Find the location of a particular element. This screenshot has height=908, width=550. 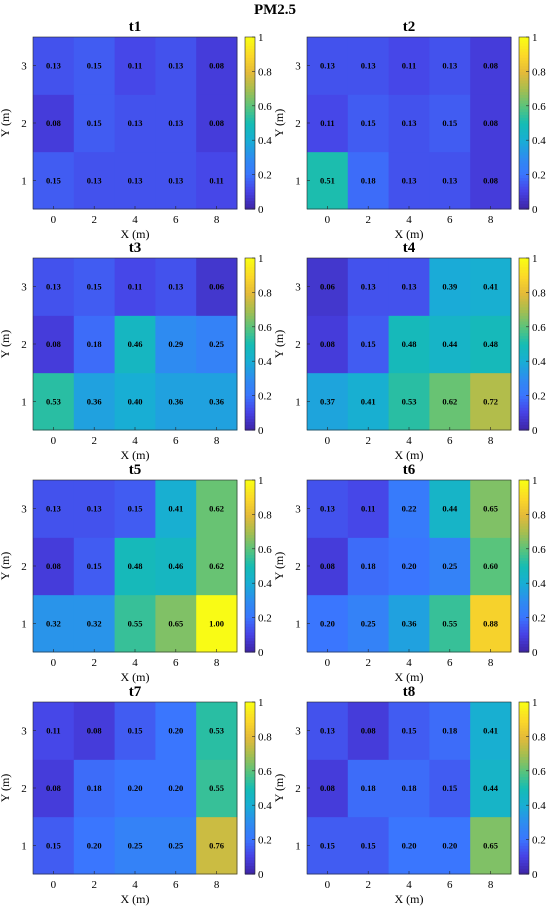

cell-value-label: 0.53 is located at coordinates (53, 401).